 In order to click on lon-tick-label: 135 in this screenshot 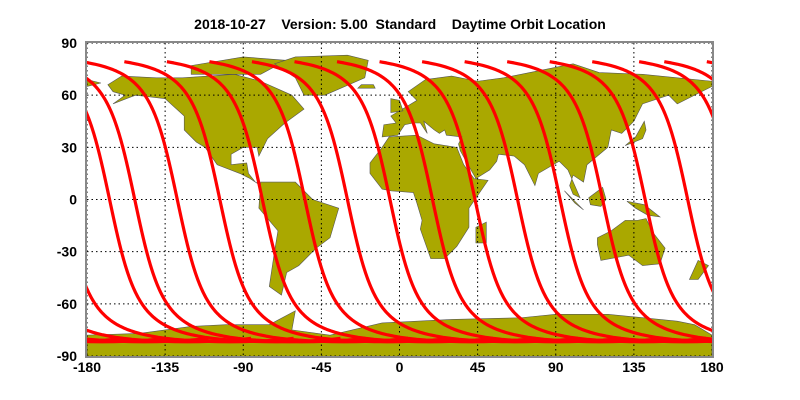, I will do `click(634, 367)`.